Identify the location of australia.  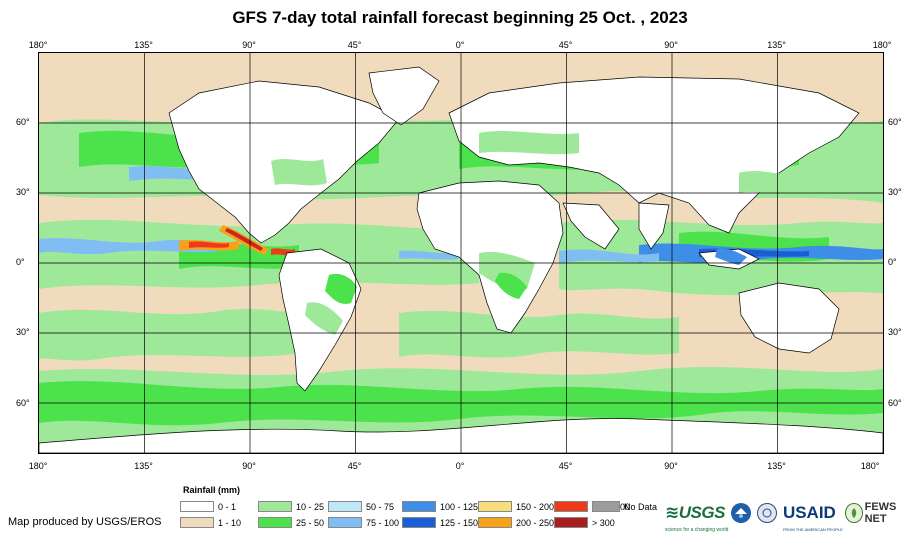
(789, 318).